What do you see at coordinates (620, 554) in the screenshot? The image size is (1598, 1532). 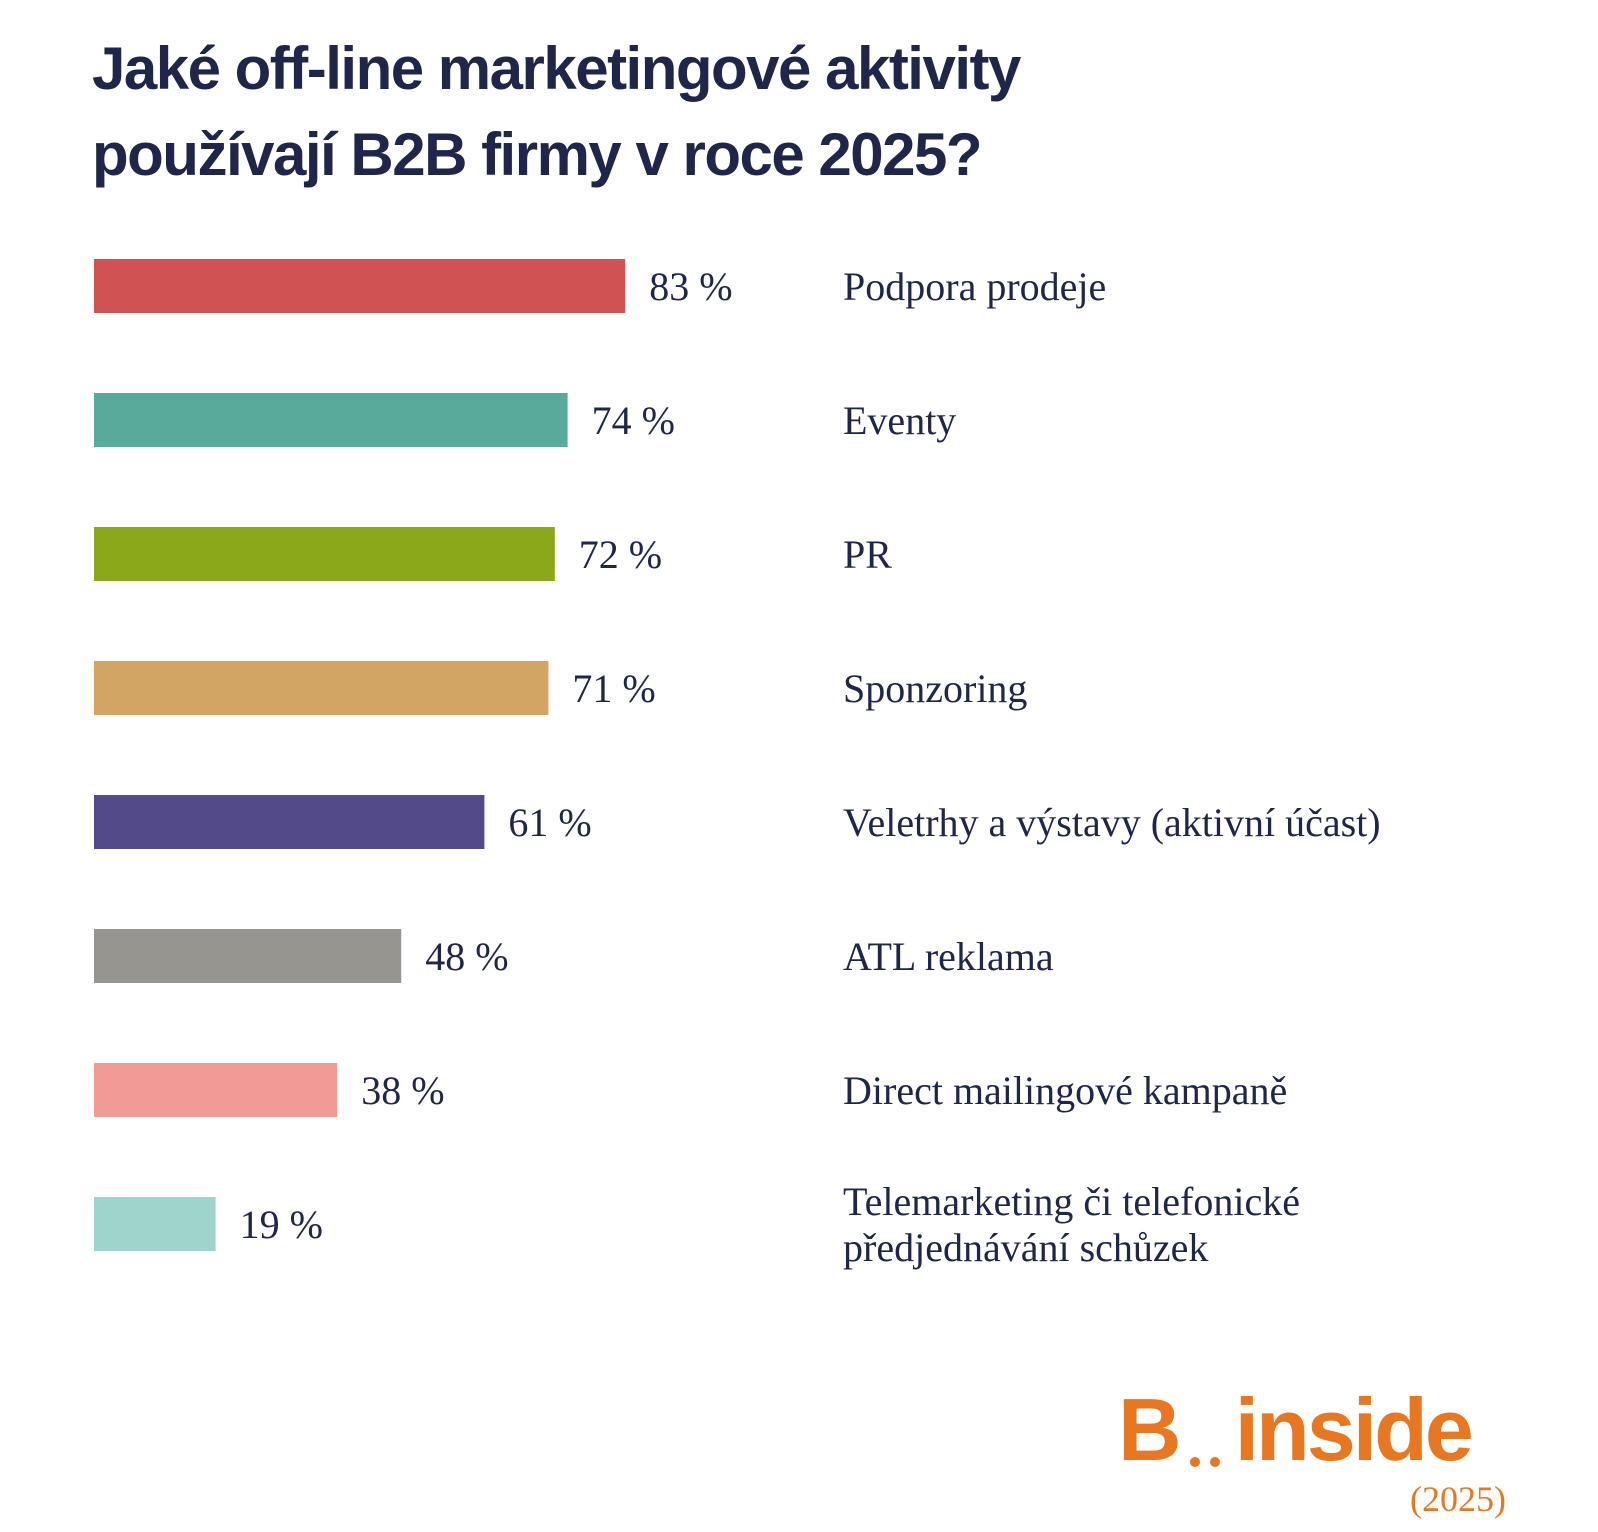 I see `bar-value-label-3: 72 %` at bounding box center [620, 554].